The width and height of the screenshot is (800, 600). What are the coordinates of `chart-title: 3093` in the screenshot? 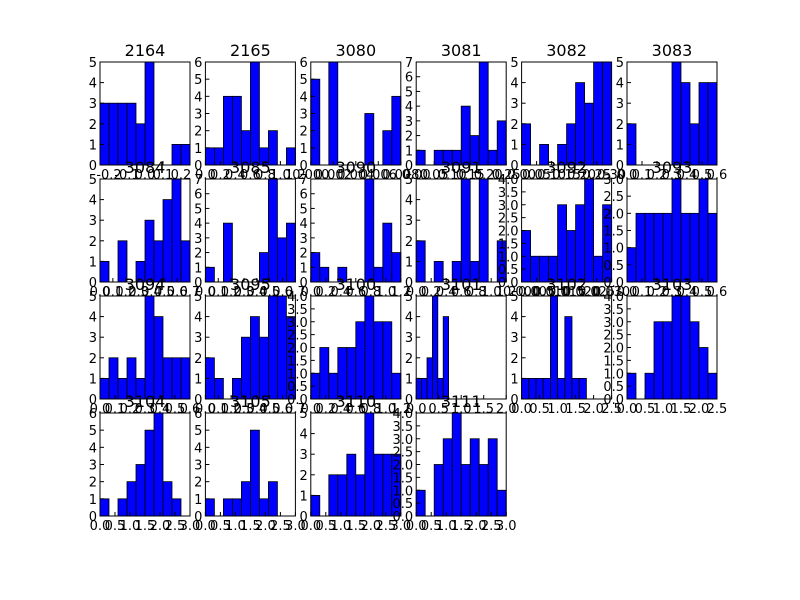 It's located at (672, 167).